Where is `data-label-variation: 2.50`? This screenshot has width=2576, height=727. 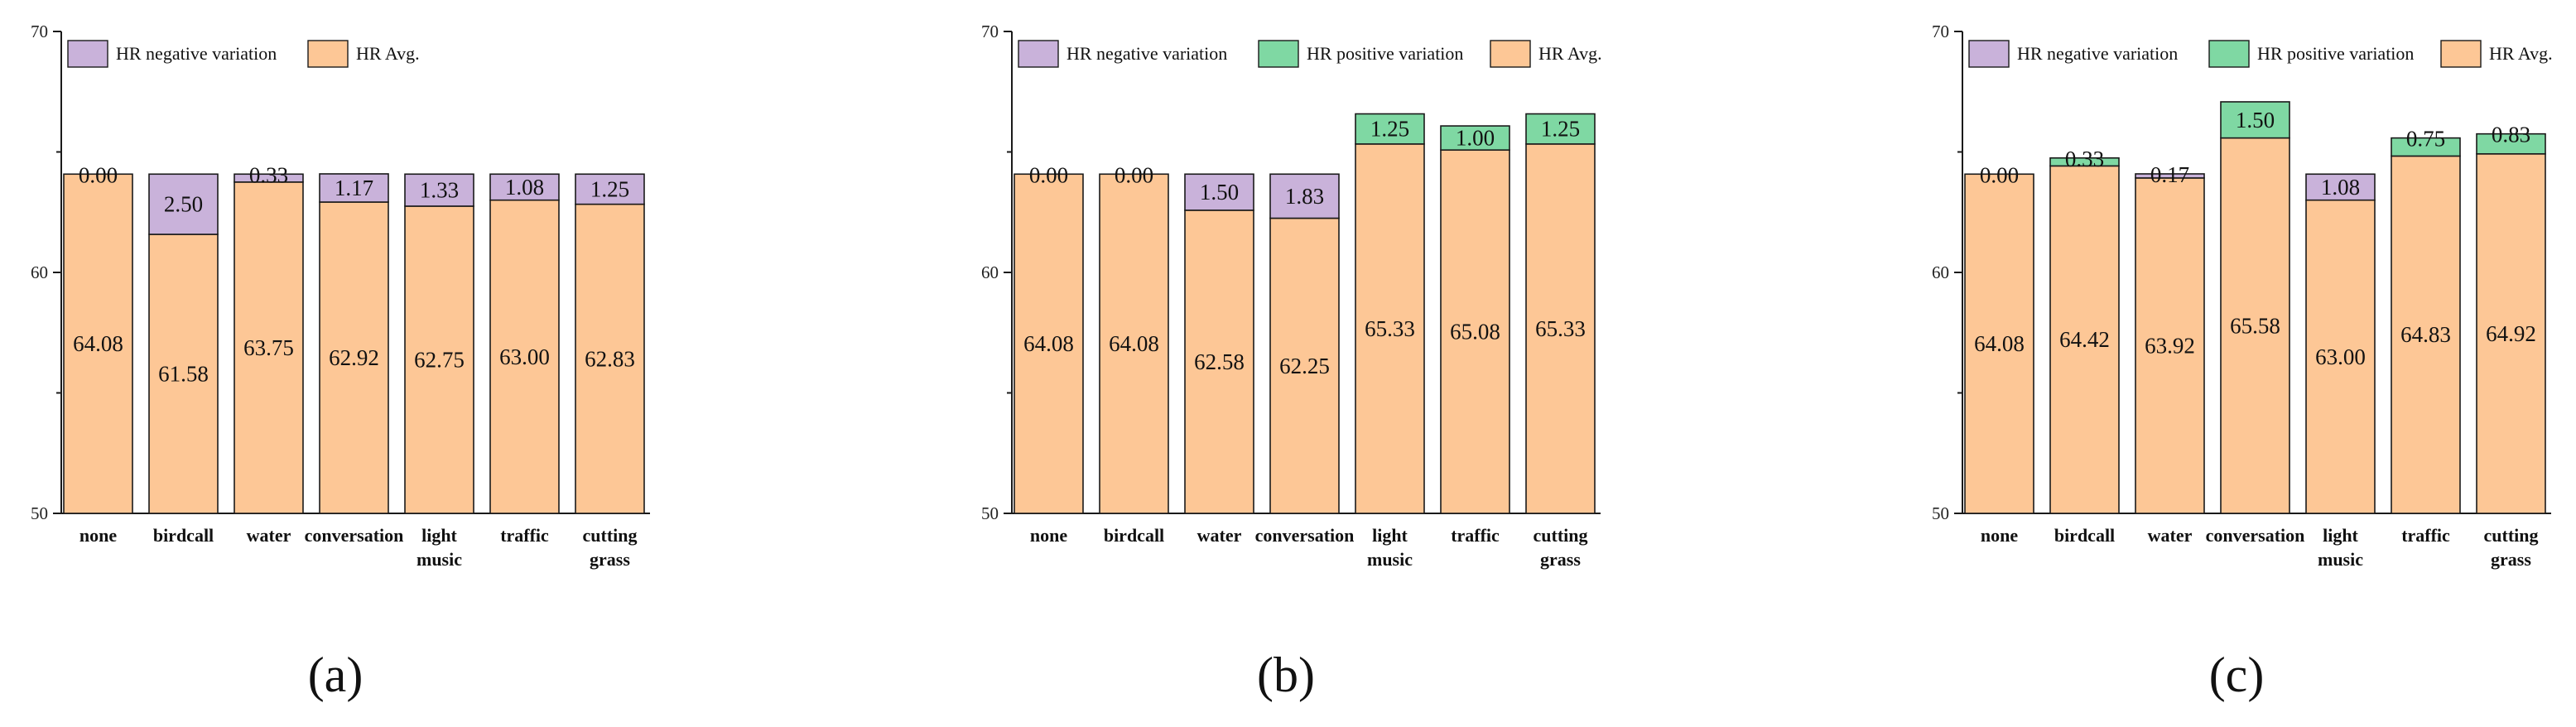
data-label-variation: 2.50 is located at coordinates (183, 204).